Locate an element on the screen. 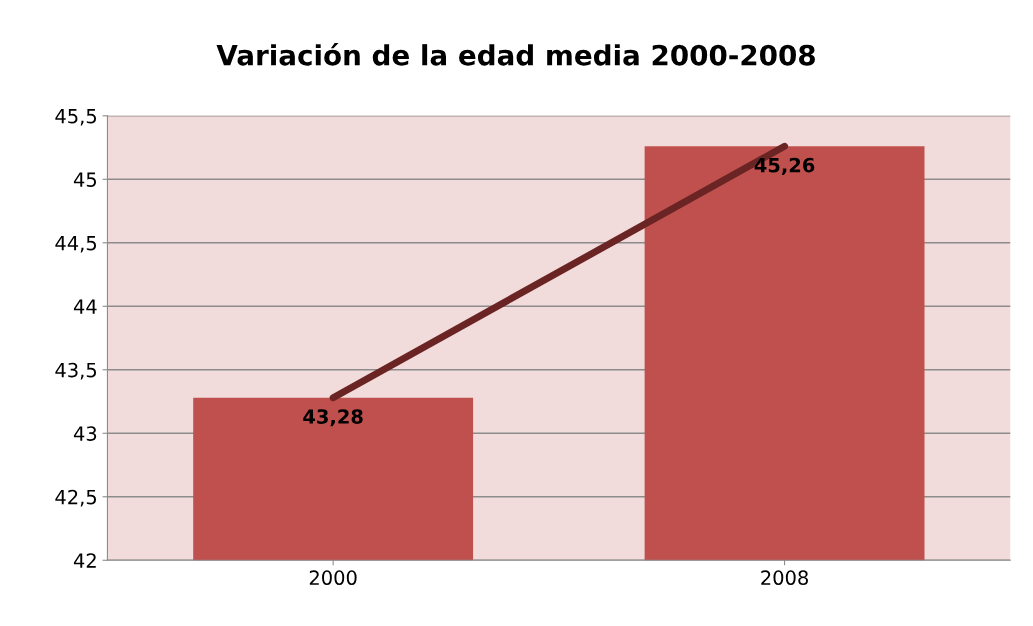  y-tick-label: 42,5 is located at coordinates (76, 498).